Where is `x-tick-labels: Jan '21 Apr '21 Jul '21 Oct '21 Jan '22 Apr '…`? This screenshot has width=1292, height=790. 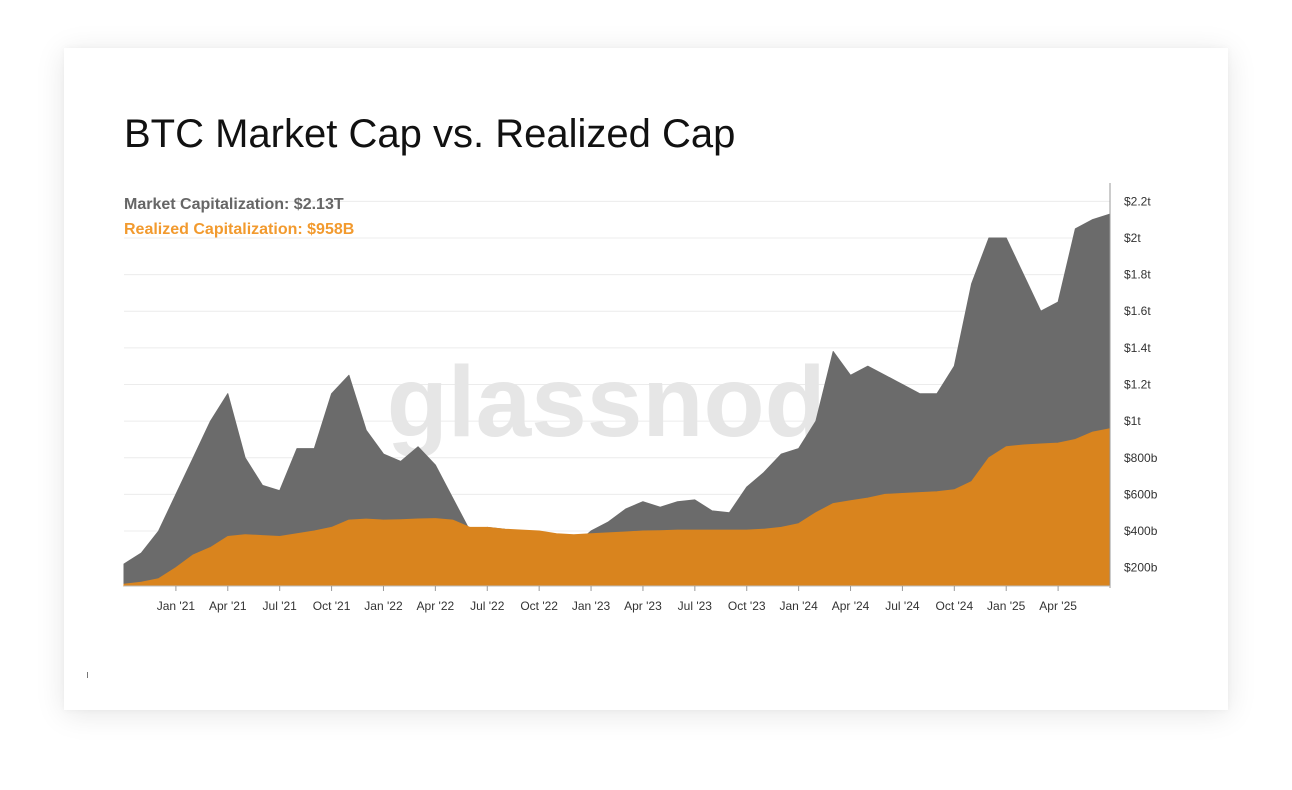 x-tick-labels: Jan '21 Apr '21 Jul '21 Oct '21 Jan '22 Apr '… is located at coordinates (617, 599).